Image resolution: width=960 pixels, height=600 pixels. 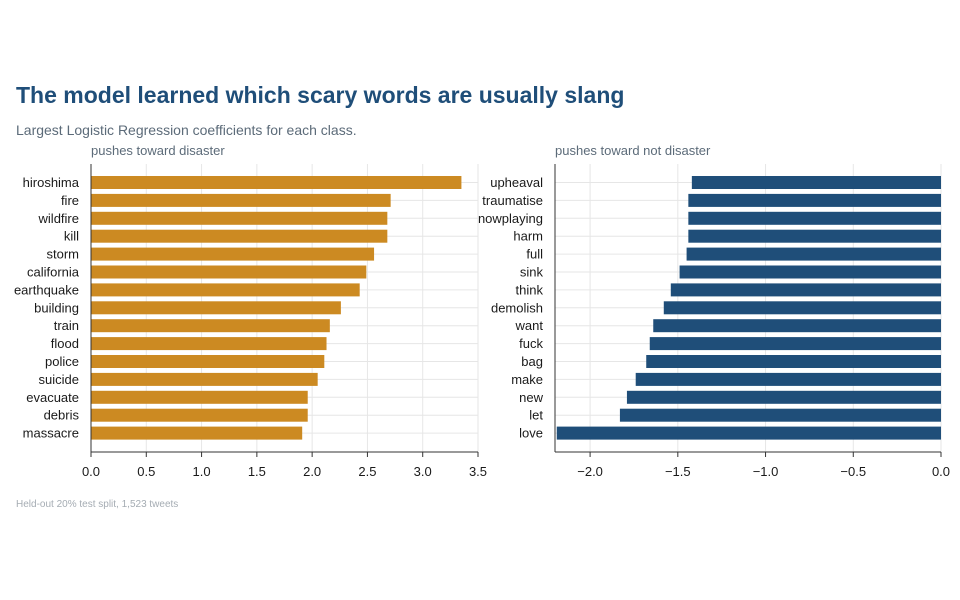 I want to click on bar-sink, so click(x=810, y=272).